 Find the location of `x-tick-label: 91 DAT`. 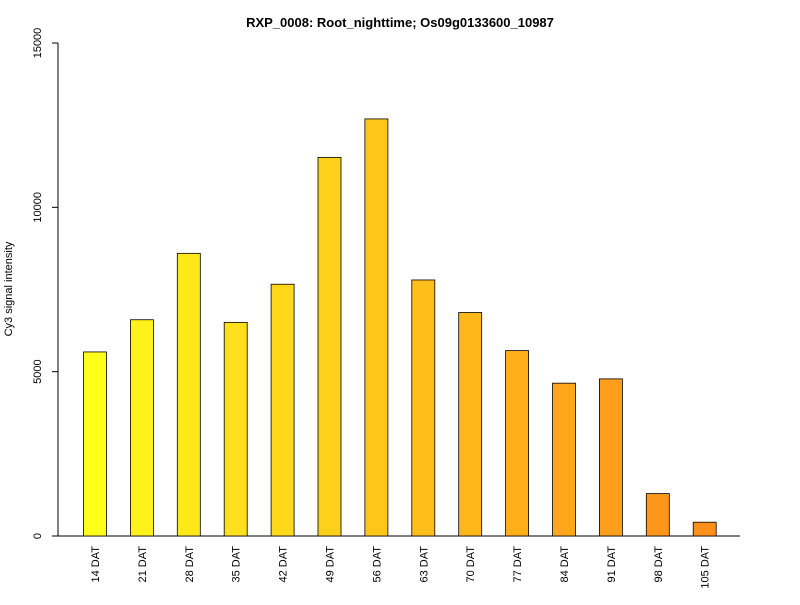

x-tick-label: 91 DAT is located at coordinates (612, 564).